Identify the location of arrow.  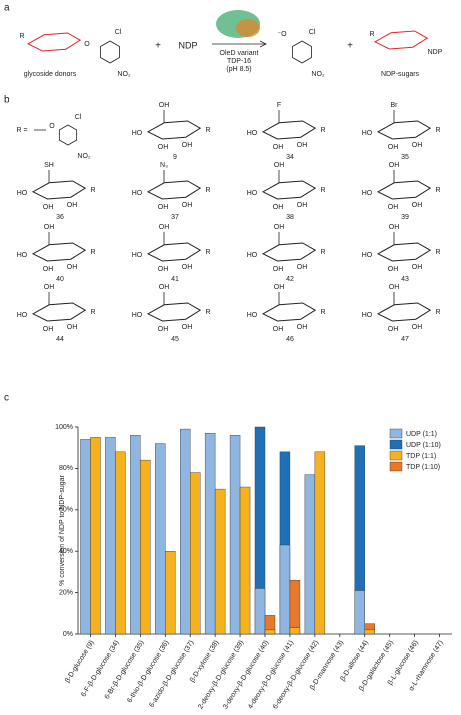
(263, 44).